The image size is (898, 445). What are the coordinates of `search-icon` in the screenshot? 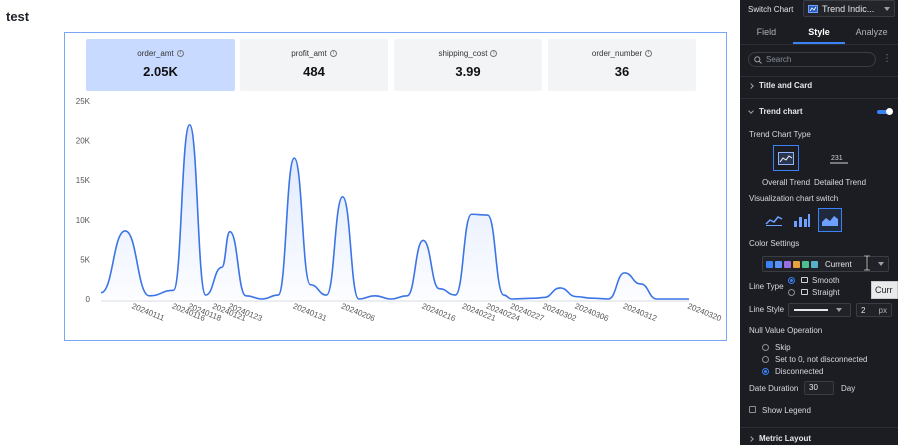 It's located at (758, 59).